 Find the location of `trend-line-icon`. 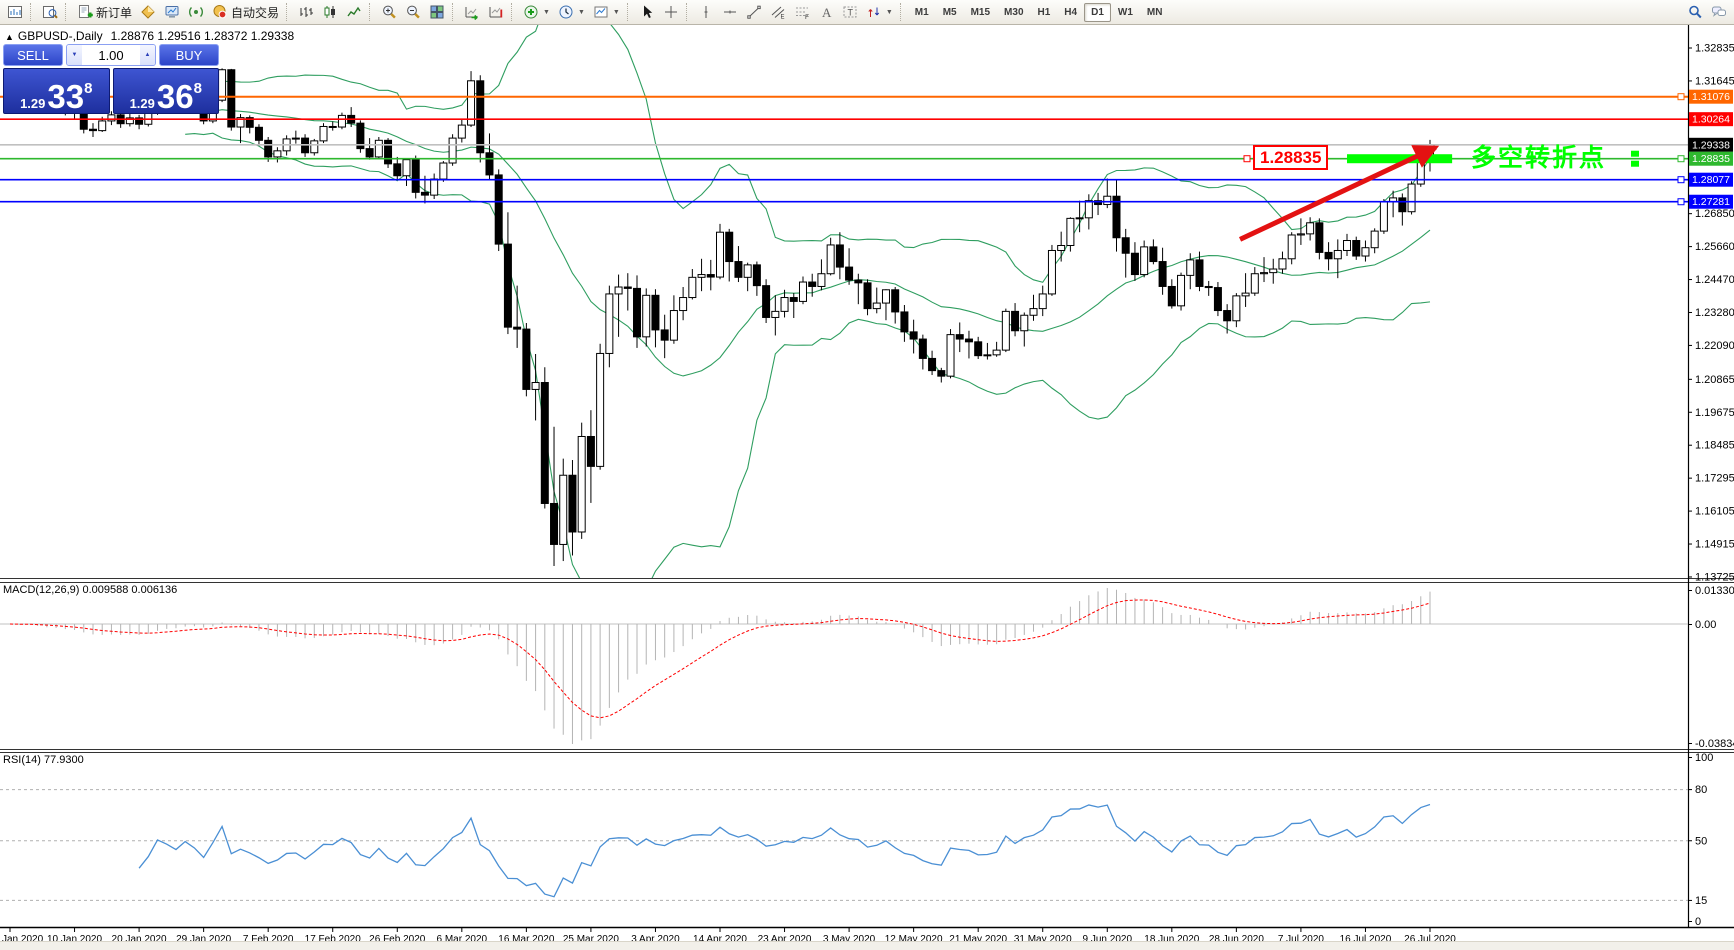

trend-line-icon is located at coordinates (754, 12).